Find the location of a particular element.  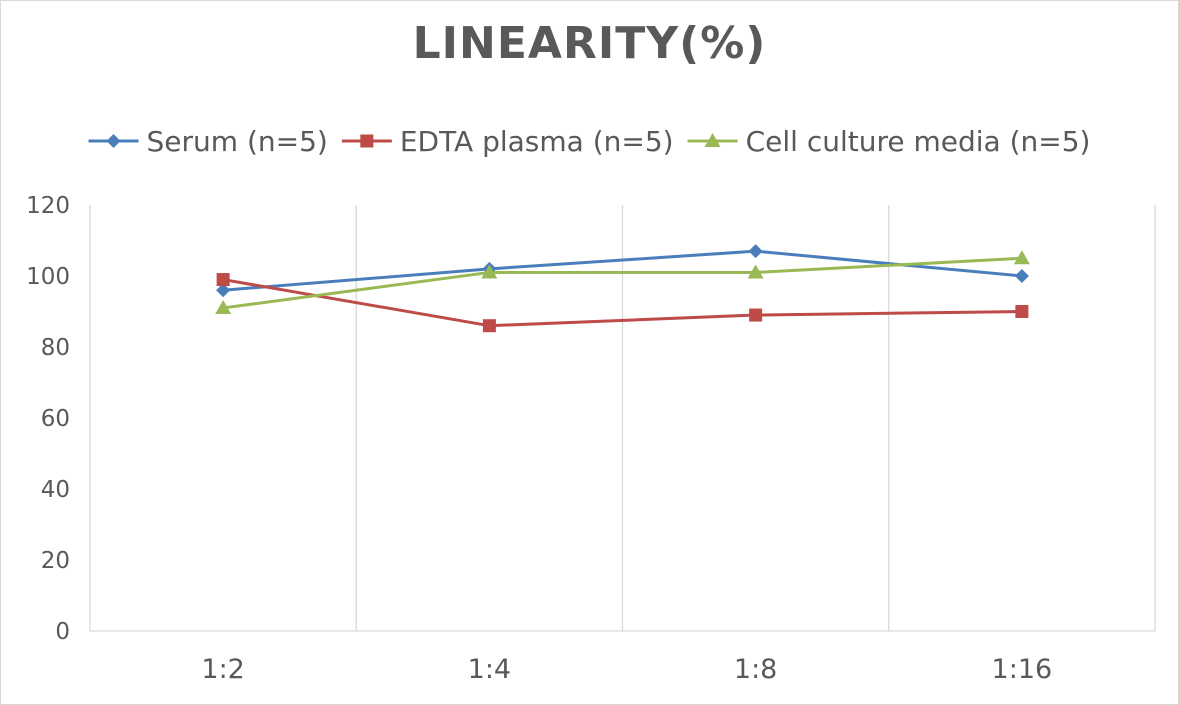

y-tick-label: 120 is located at coordinates (48, 206).